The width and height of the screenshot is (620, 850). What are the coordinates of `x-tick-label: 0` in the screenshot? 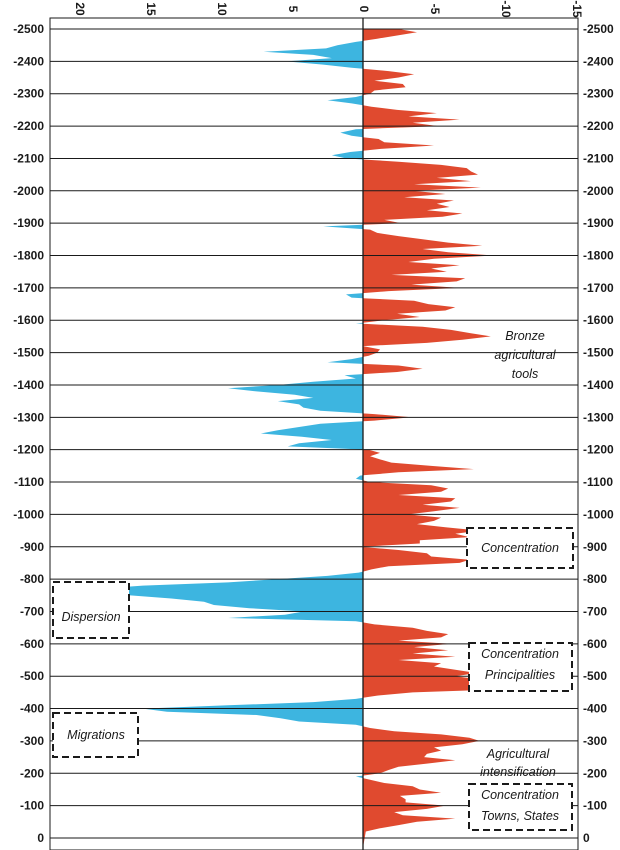 It's located at (364, 9).